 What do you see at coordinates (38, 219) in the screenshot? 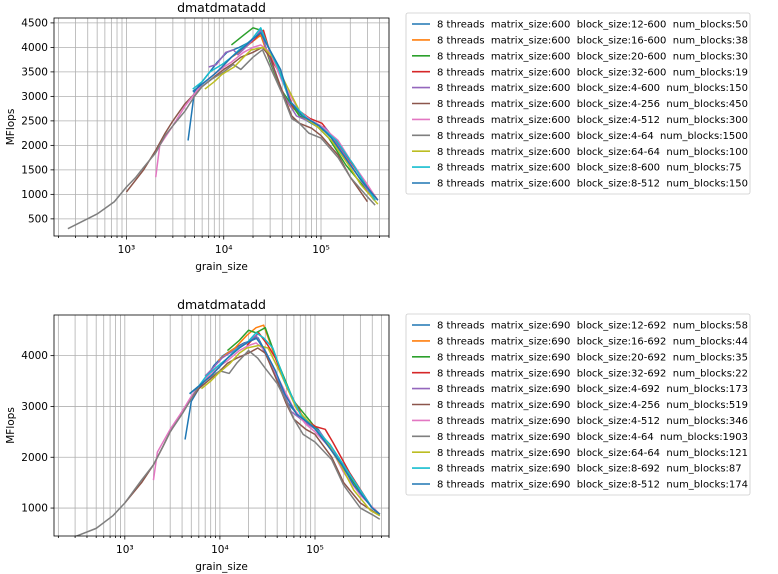
I see `y-tick-label: 500` at bounding box center [38, 219].